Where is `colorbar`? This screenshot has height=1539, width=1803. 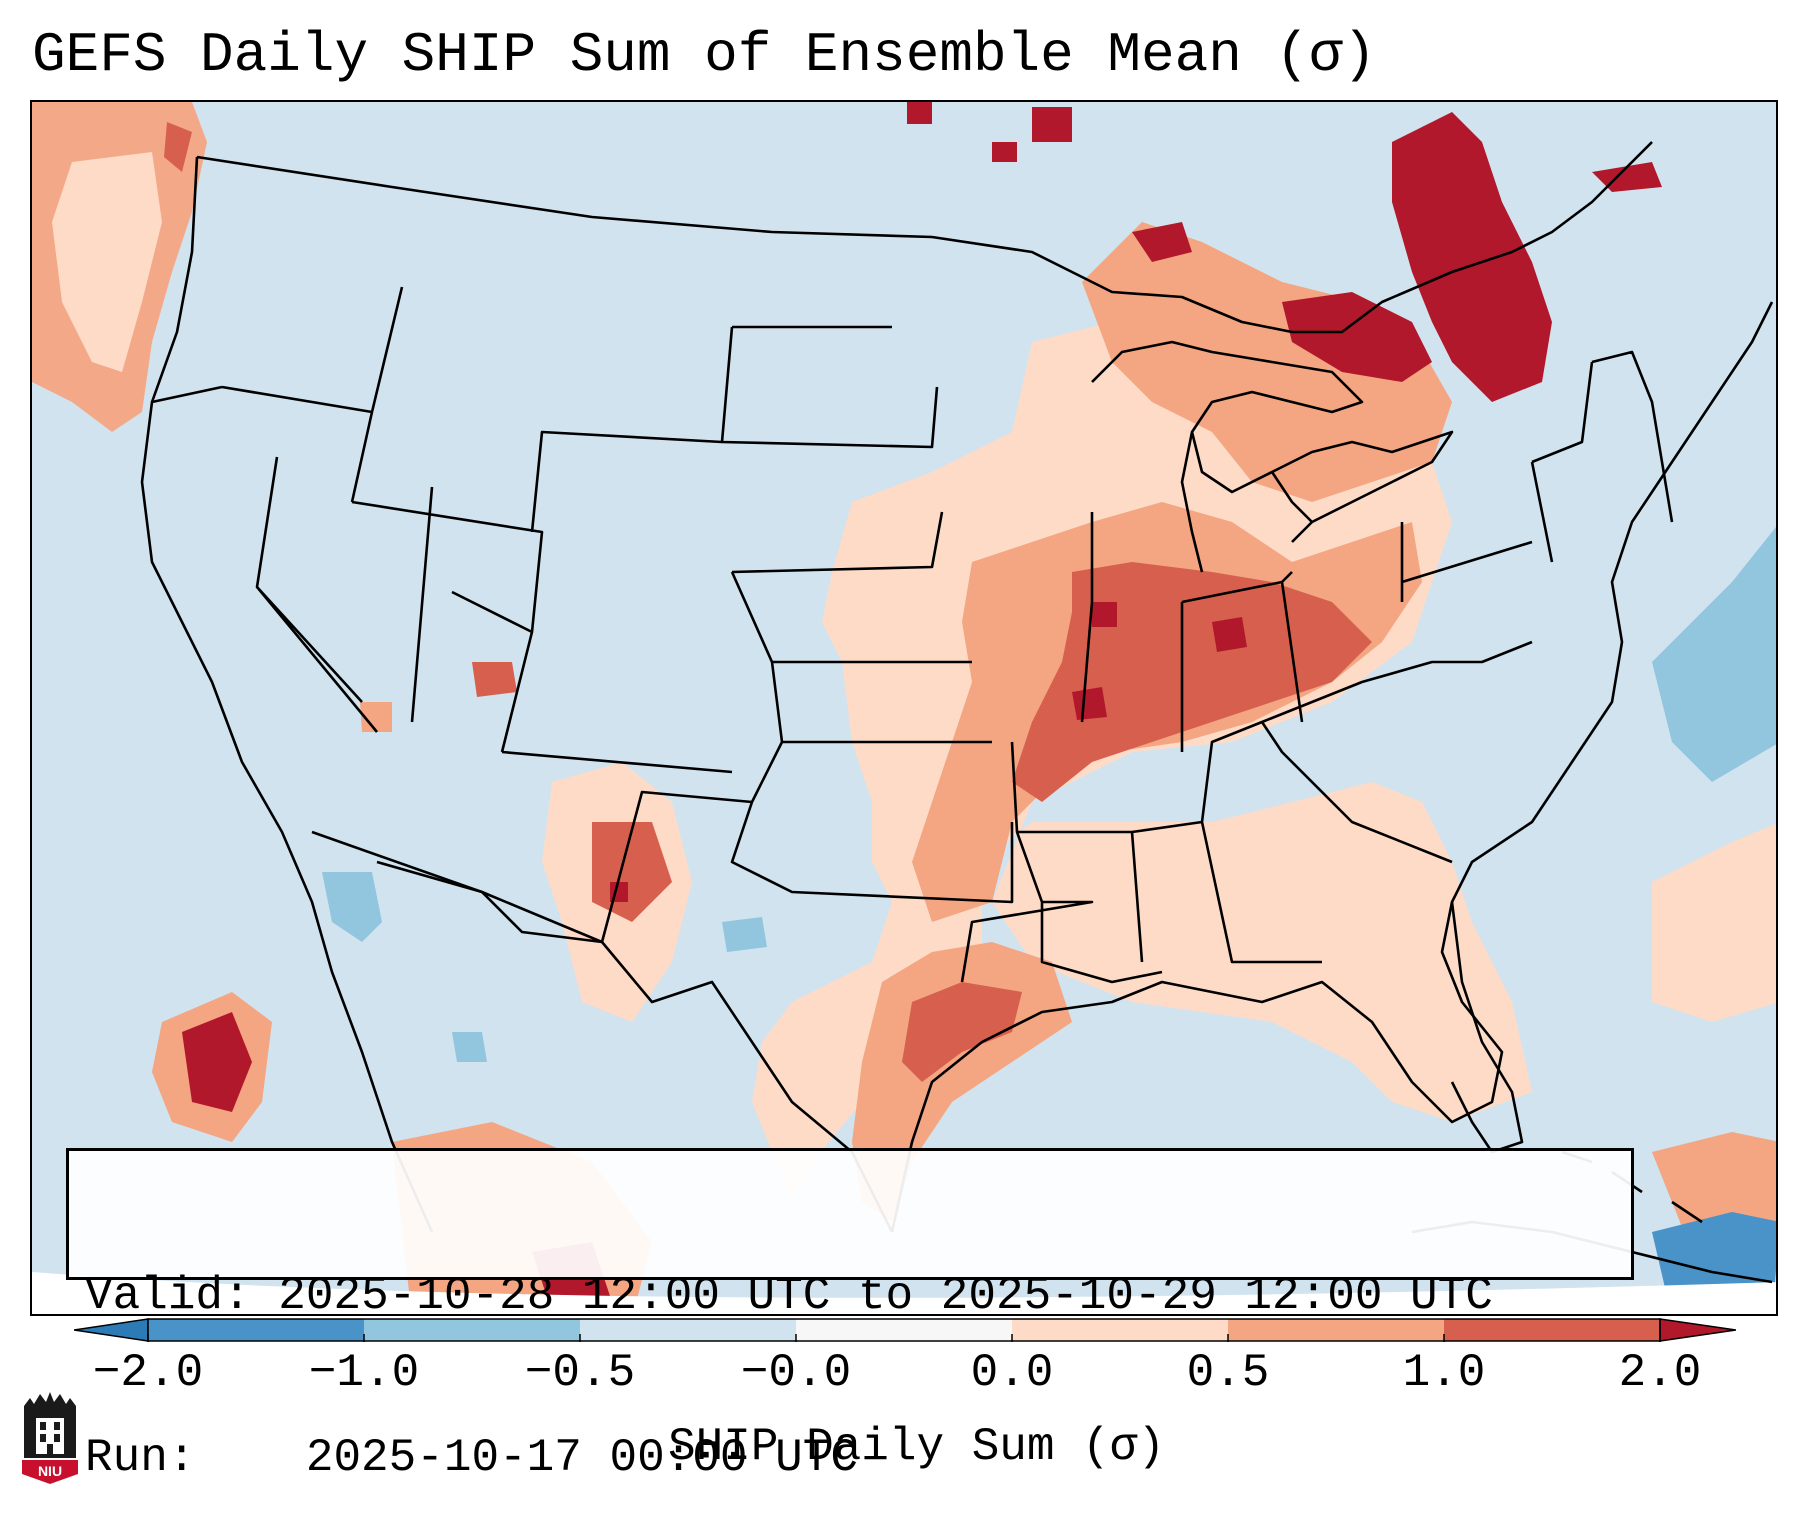
colorbar is located at coordinates (905, 1330).